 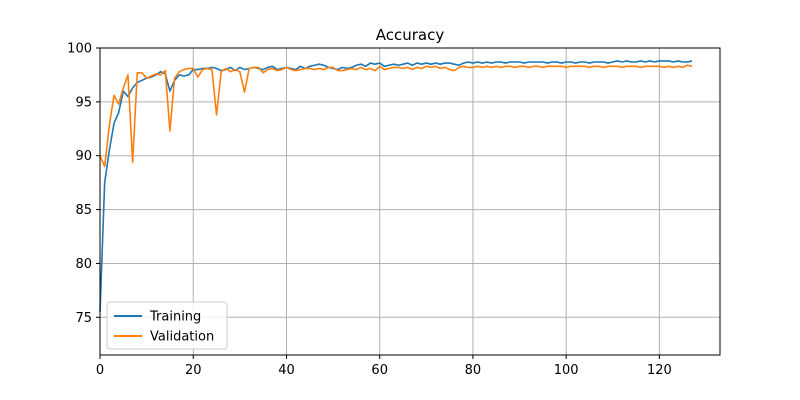 What do you see at coordinates (182, 337) in the screenshot?
I see `legend-label-validation: Validation` at bounding box center [182, 337].